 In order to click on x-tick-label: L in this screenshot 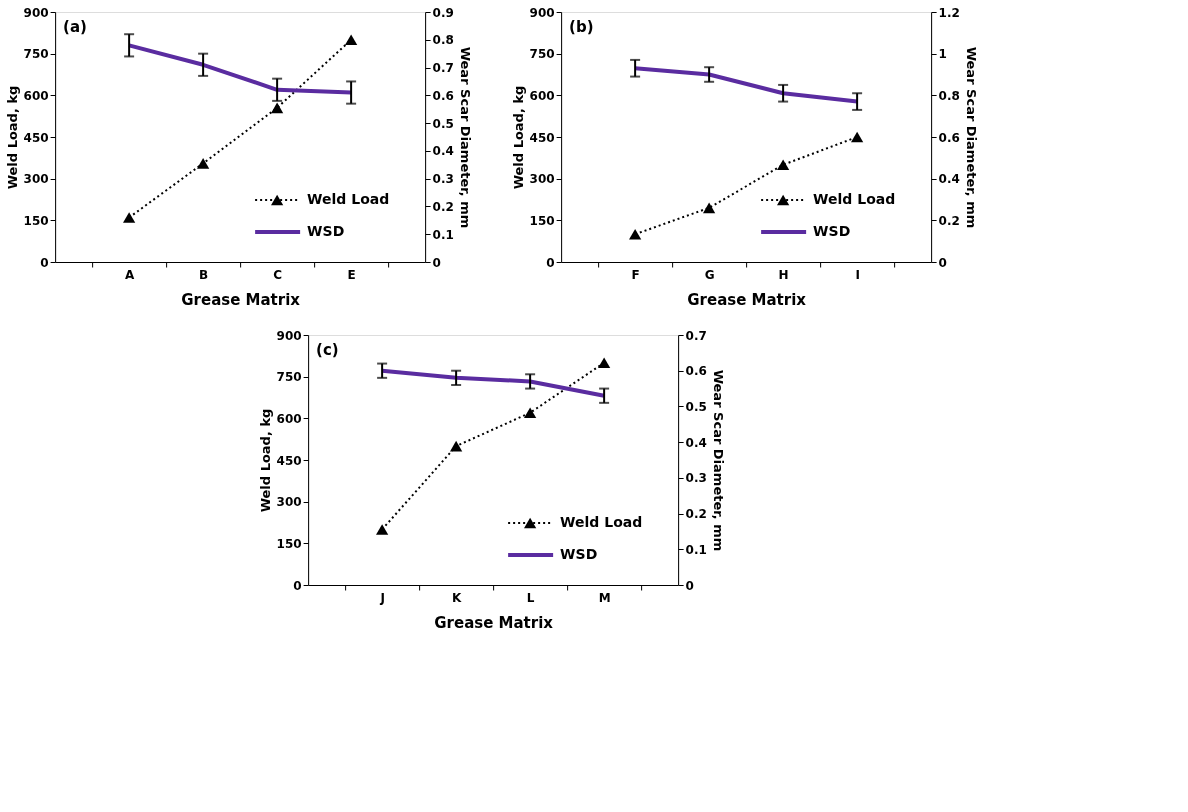, I will do `click(530, 597)`.